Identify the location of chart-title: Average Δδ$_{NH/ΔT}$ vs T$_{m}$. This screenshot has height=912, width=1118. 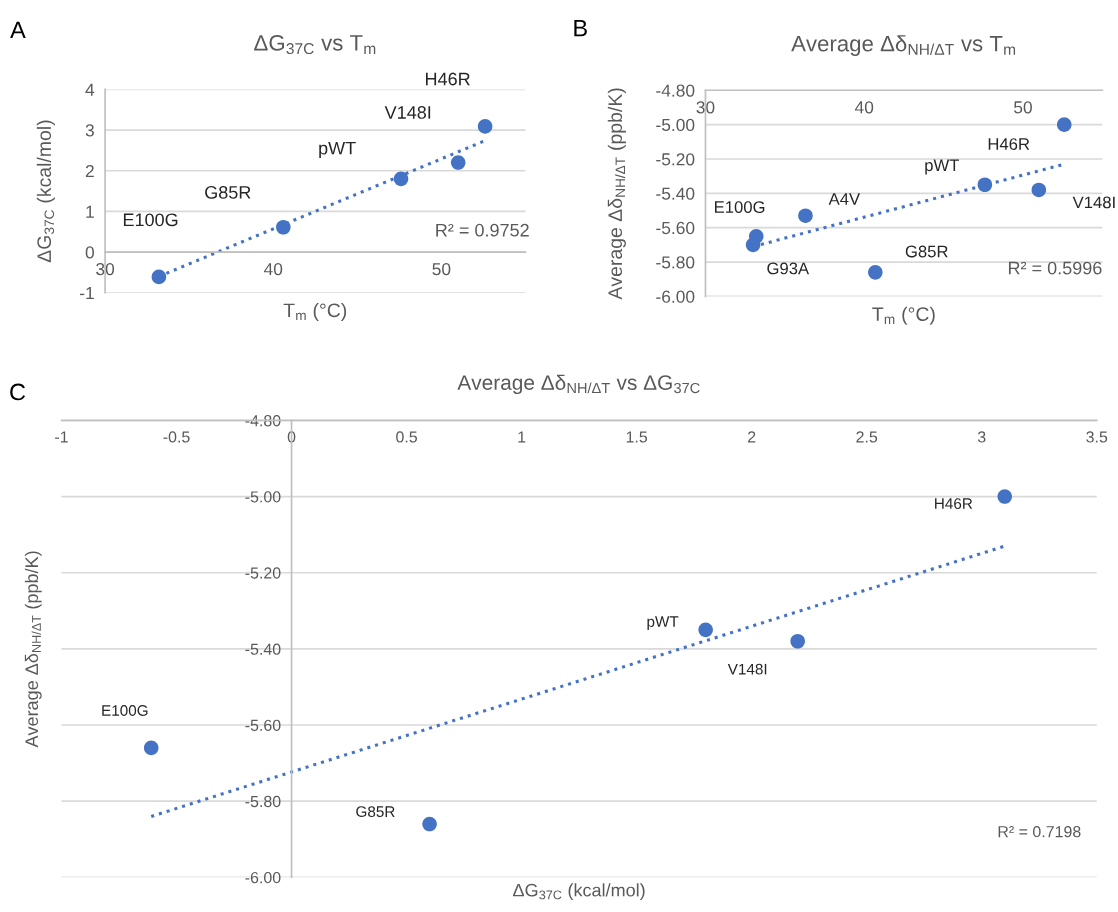
(903, 45).